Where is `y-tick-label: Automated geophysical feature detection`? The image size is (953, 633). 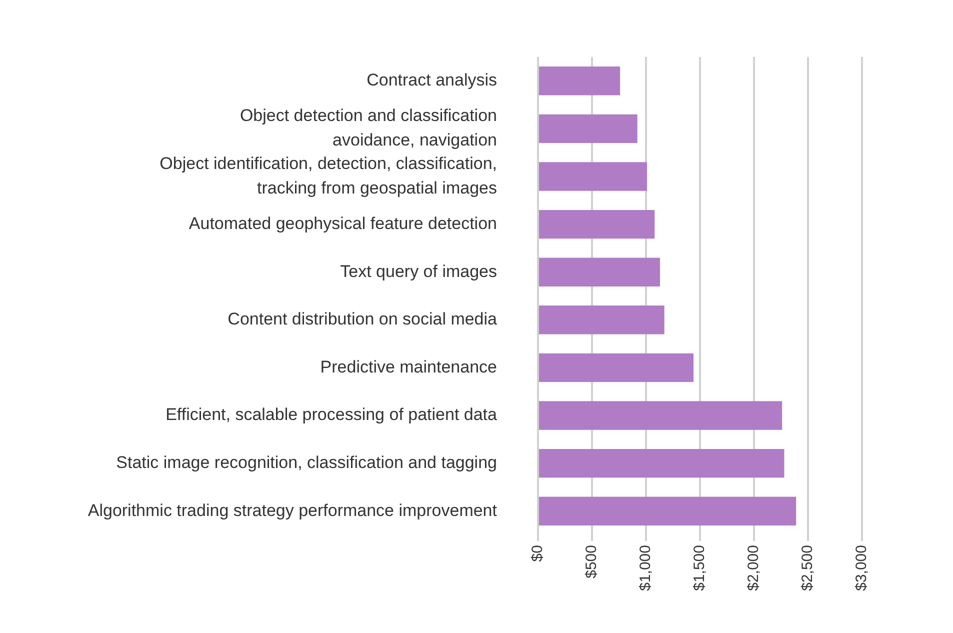 y-tick-label: Automated geophysical feature detection is located at coordinates (342, 223).